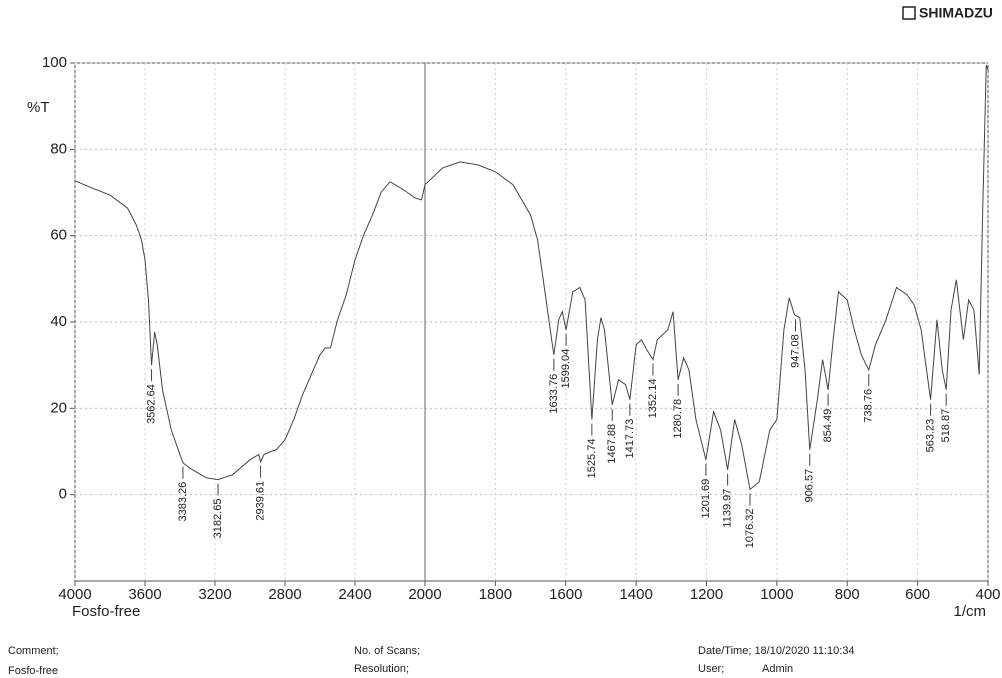  Describe the element at coordinates (495, 594) in the screenshot. I see `x-tick-label: 1800` at that location.